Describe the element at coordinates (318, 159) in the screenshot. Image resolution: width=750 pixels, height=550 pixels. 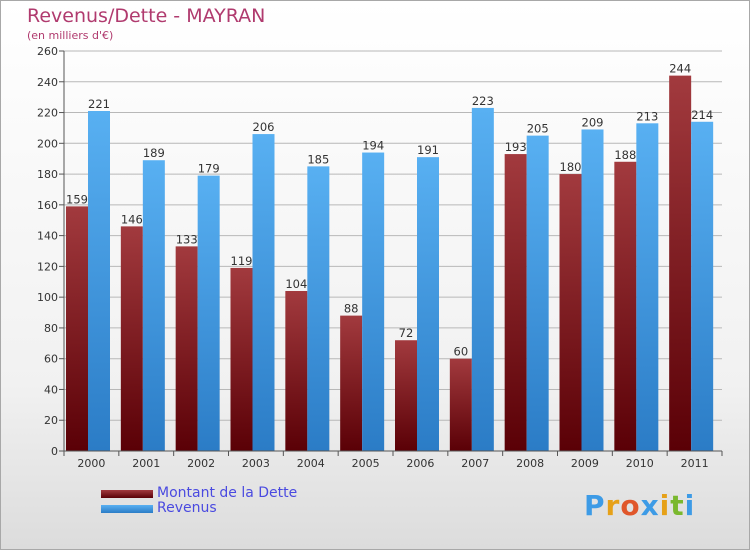
I see `data-label-revenue: 185` at that location.